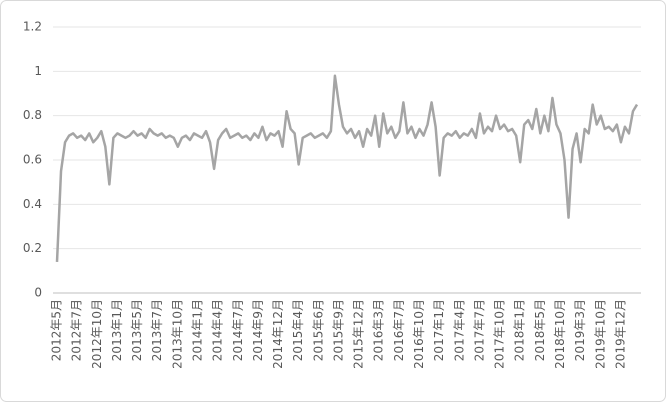 This screenshot has width=666, height=402. Describe the element at coordinates (620, 334) in the screenshot. I see `x-tick-label: 2019年12月` at that location.